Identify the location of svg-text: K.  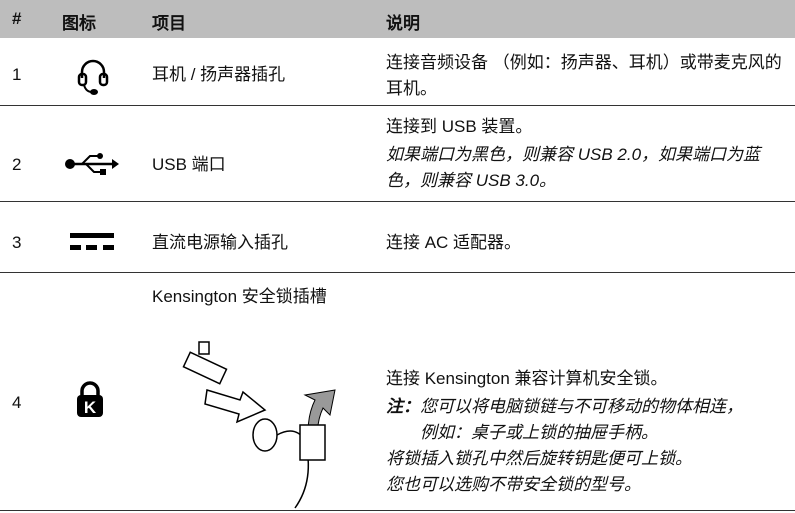
(90, 407).